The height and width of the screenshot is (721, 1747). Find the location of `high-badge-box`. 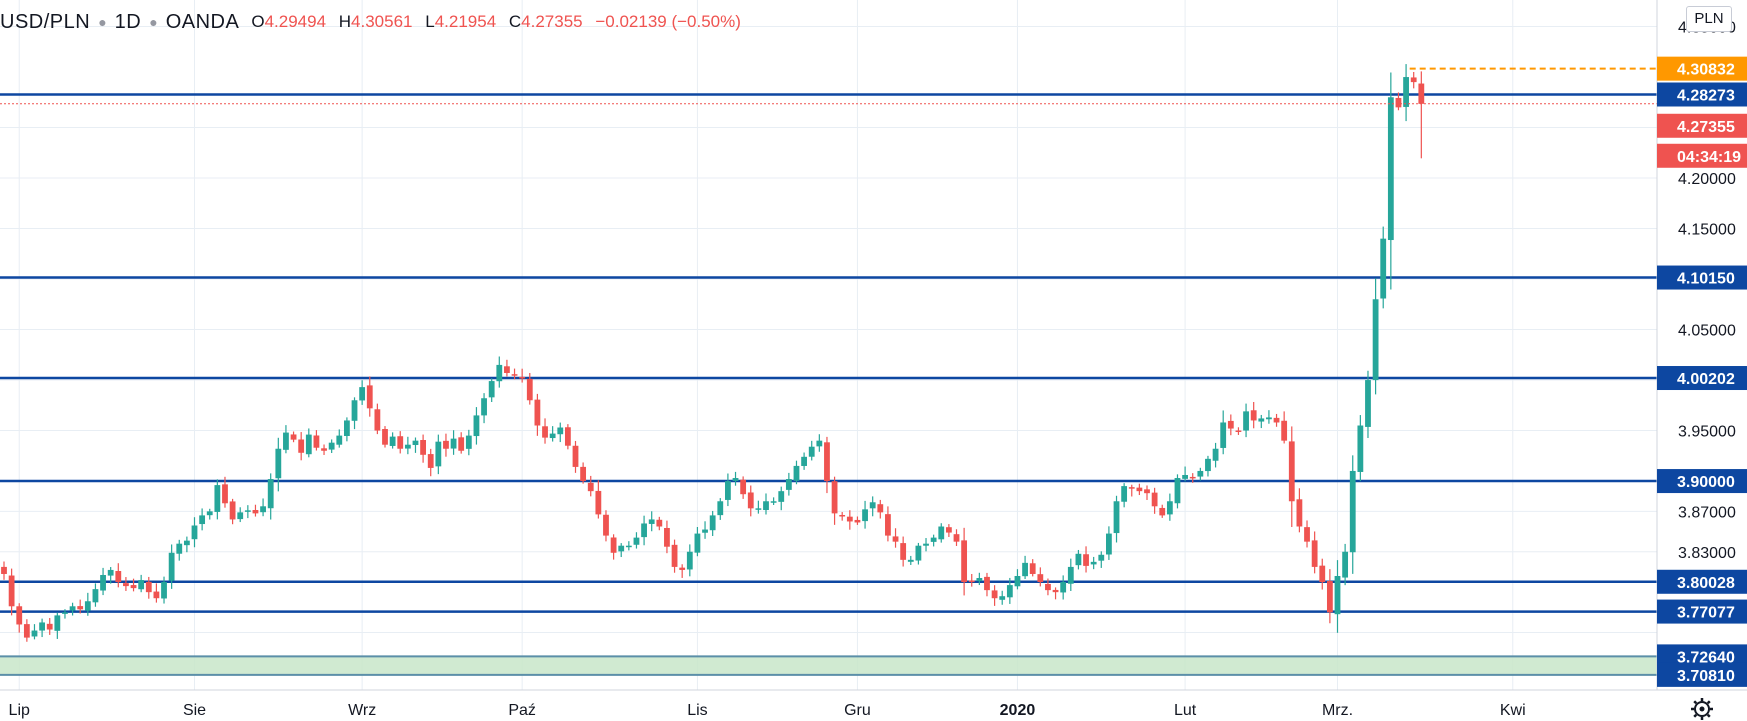

high-badge-box is located at coordinates (1702, 68).